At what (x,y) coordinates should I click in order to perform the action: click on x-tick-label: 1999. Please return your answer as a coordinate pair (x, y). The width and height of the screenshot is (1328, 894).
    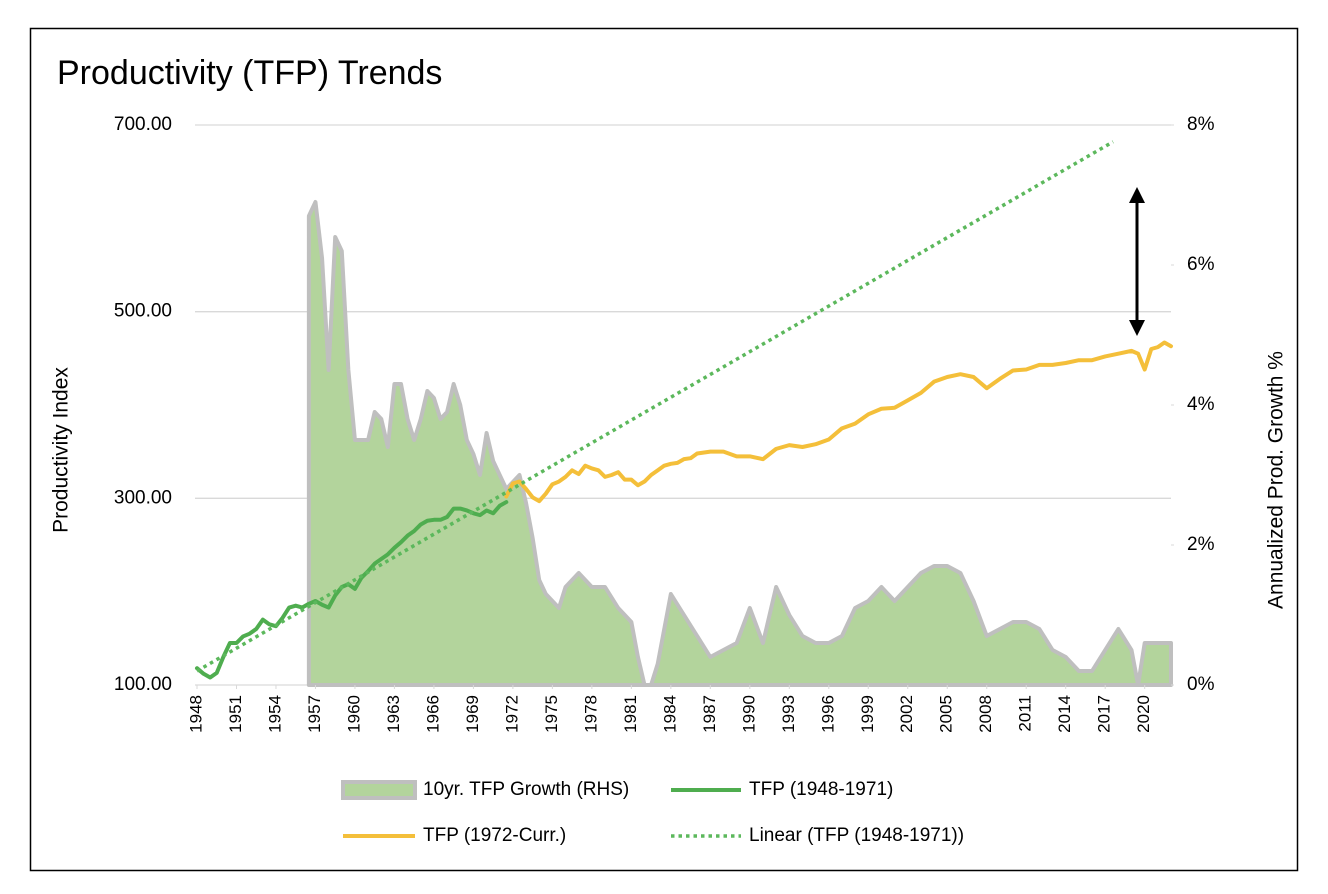
    Looking at the image, I should click on (867, 714).